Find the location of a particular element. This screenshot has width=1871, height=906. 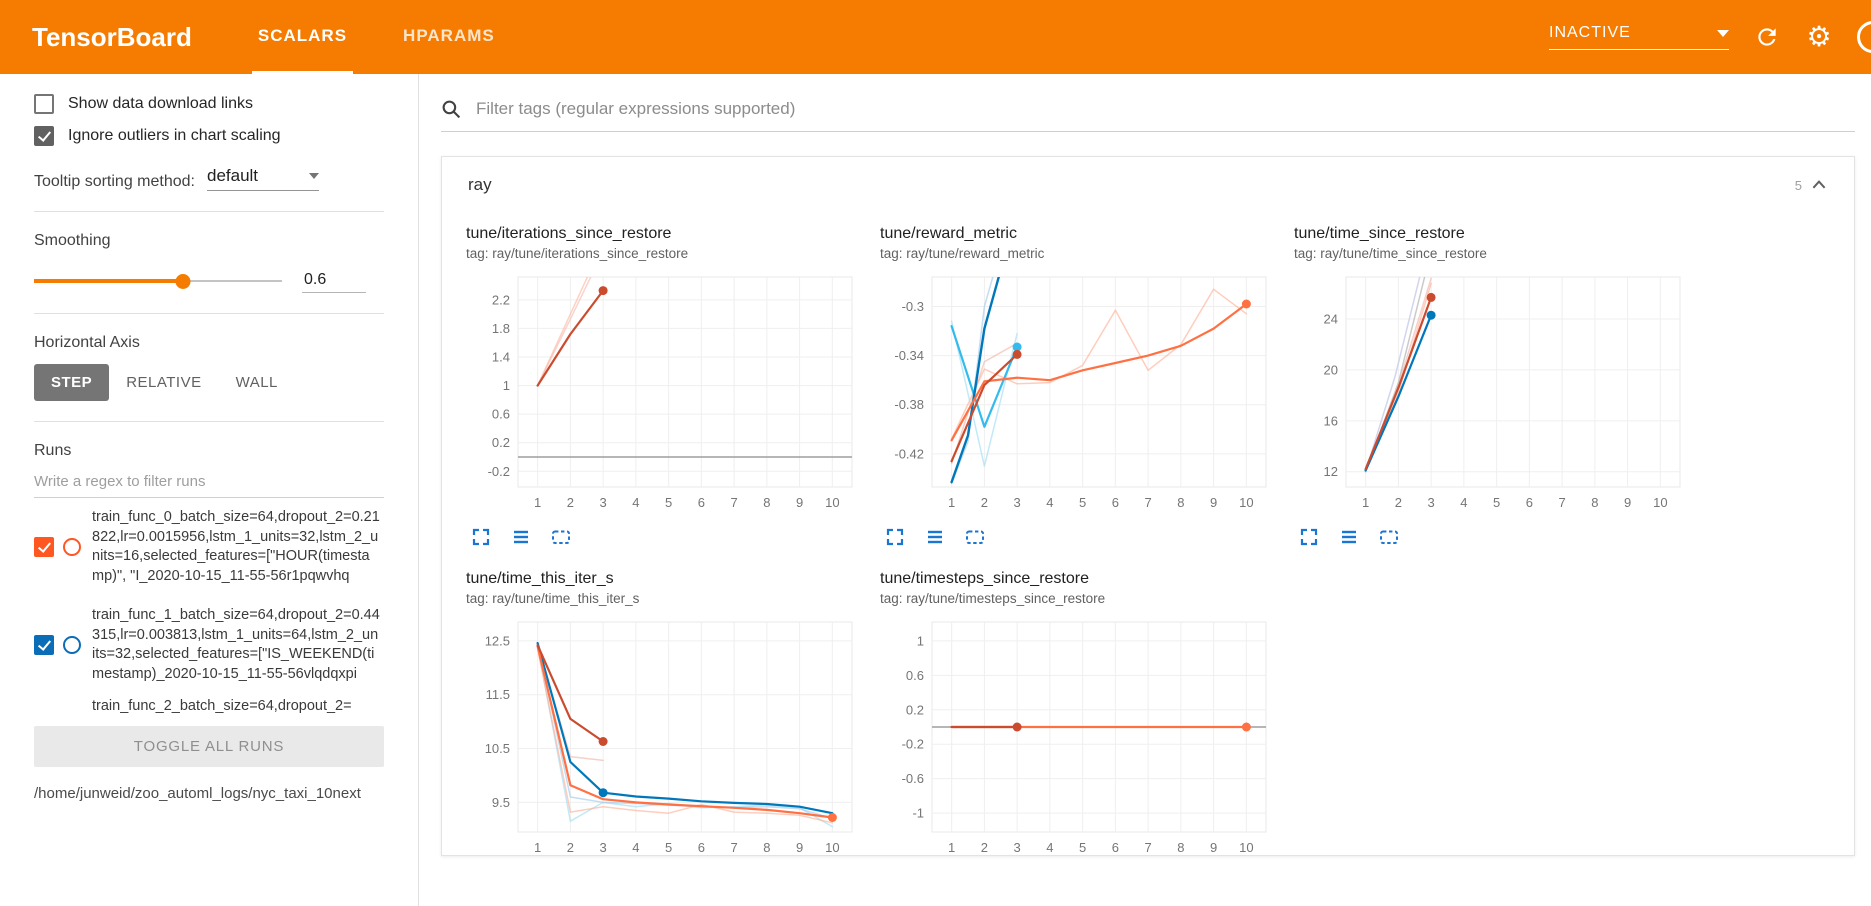

smoothing-label: Smoothing is located at coordinates (72, 240).